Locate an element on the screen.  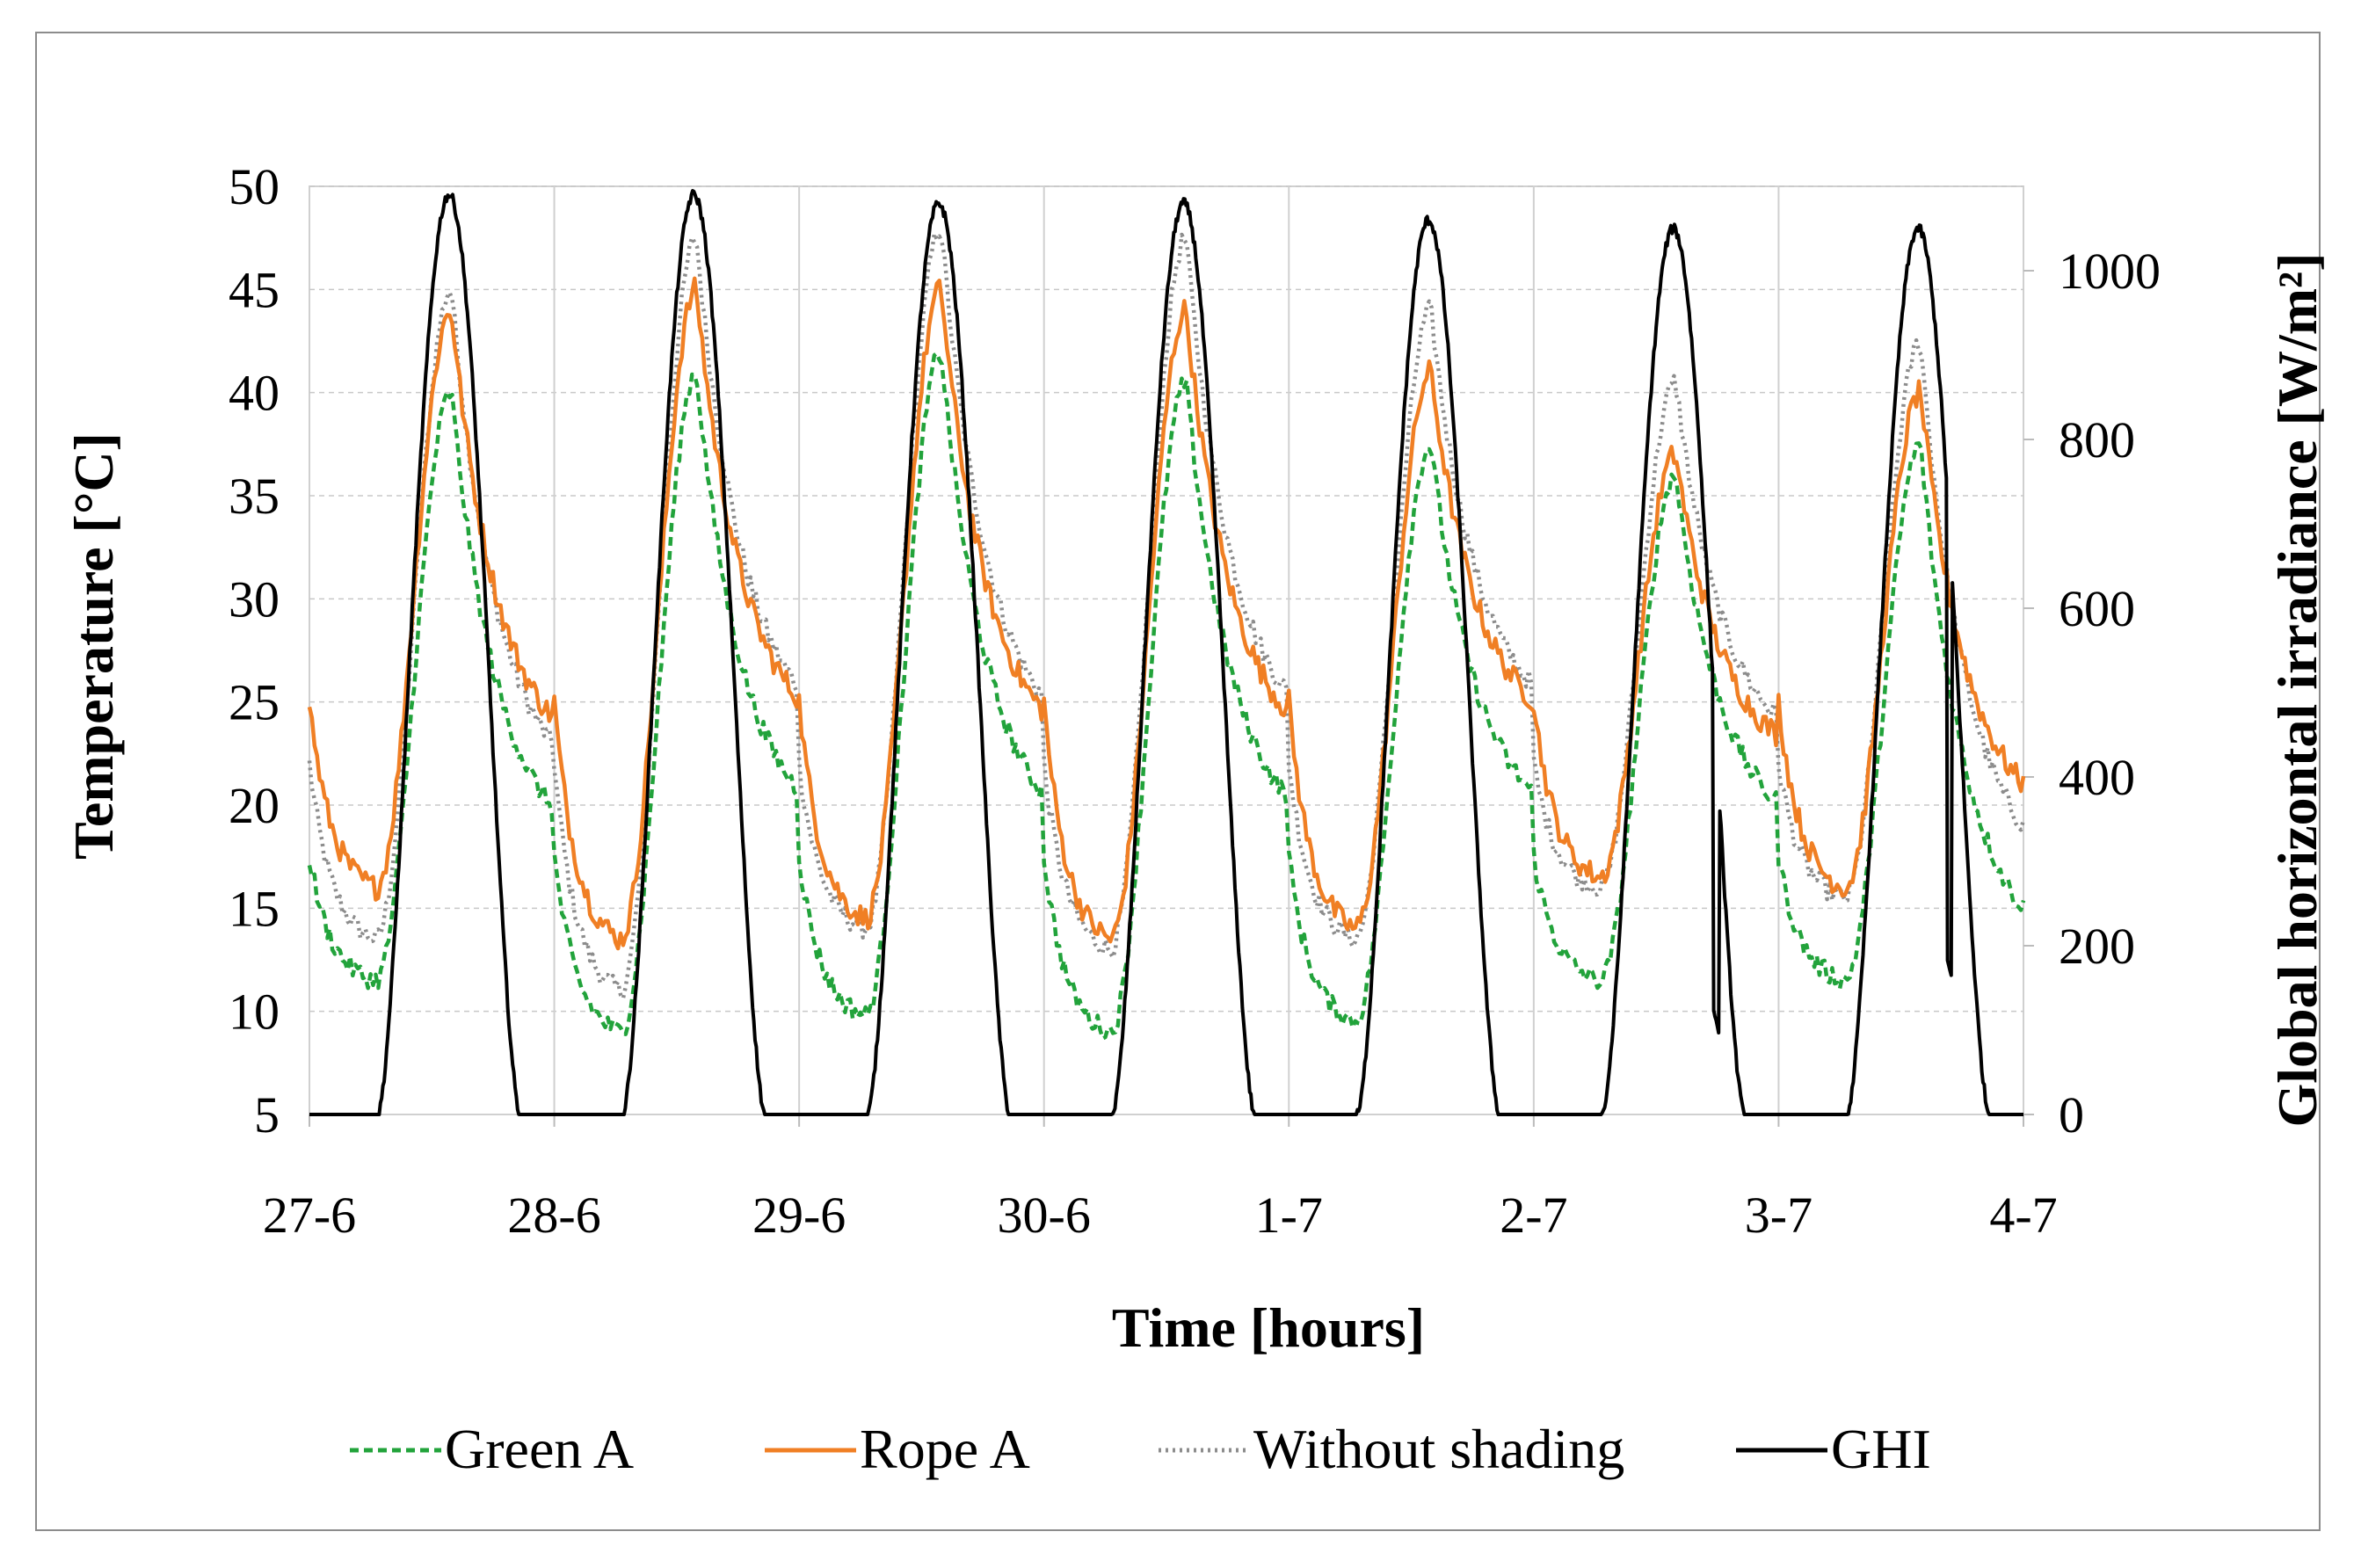
y-tick-label: 25 is located at coordinates (255, 702).